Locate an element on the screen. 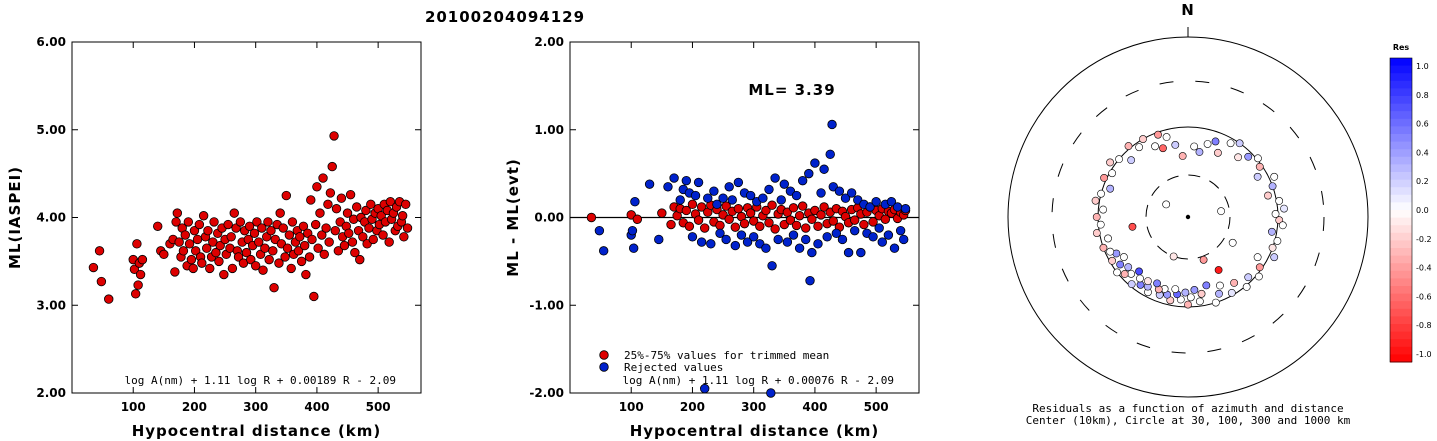  y-tick-label: 2.00 is located at coordinates (51, 393).